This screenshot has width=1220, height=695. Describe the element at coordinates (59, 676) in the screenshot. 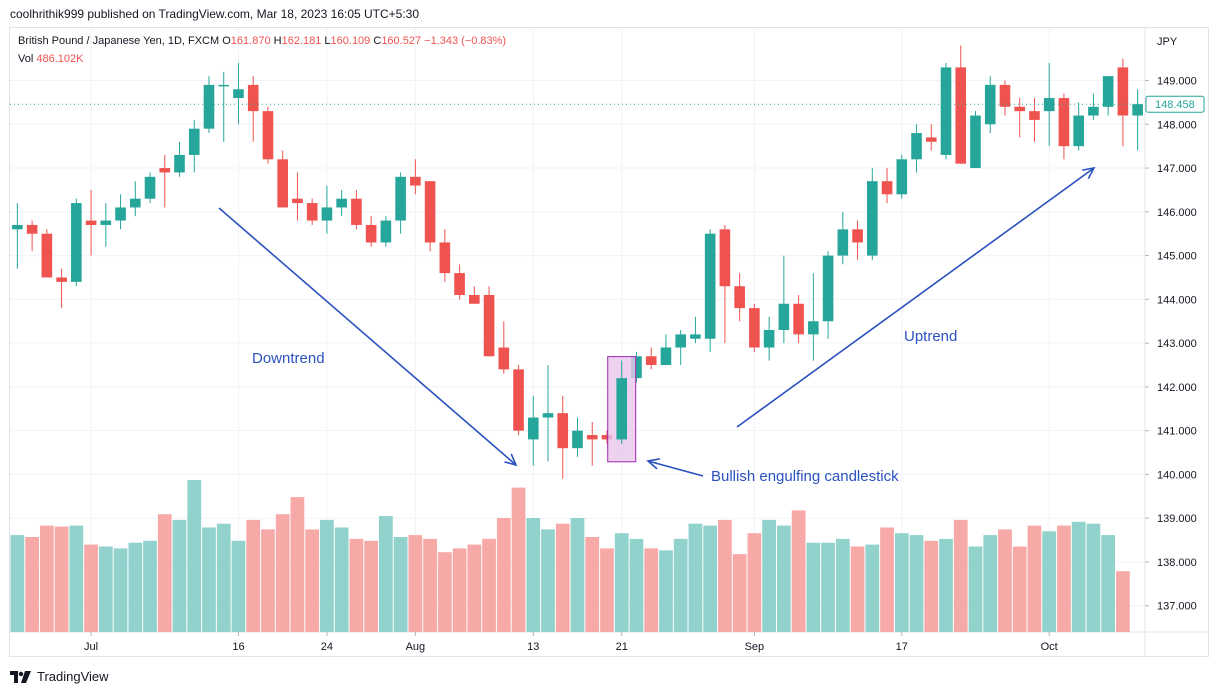

I see `tradingview-logo: TradingView` at that location.